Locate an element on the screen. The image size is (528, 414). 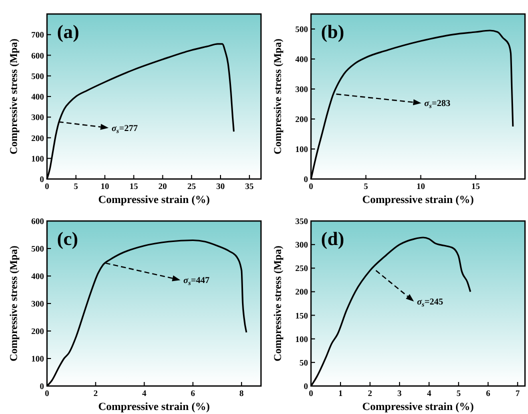
chart-title: (c) is located at coordinates (67, 239).